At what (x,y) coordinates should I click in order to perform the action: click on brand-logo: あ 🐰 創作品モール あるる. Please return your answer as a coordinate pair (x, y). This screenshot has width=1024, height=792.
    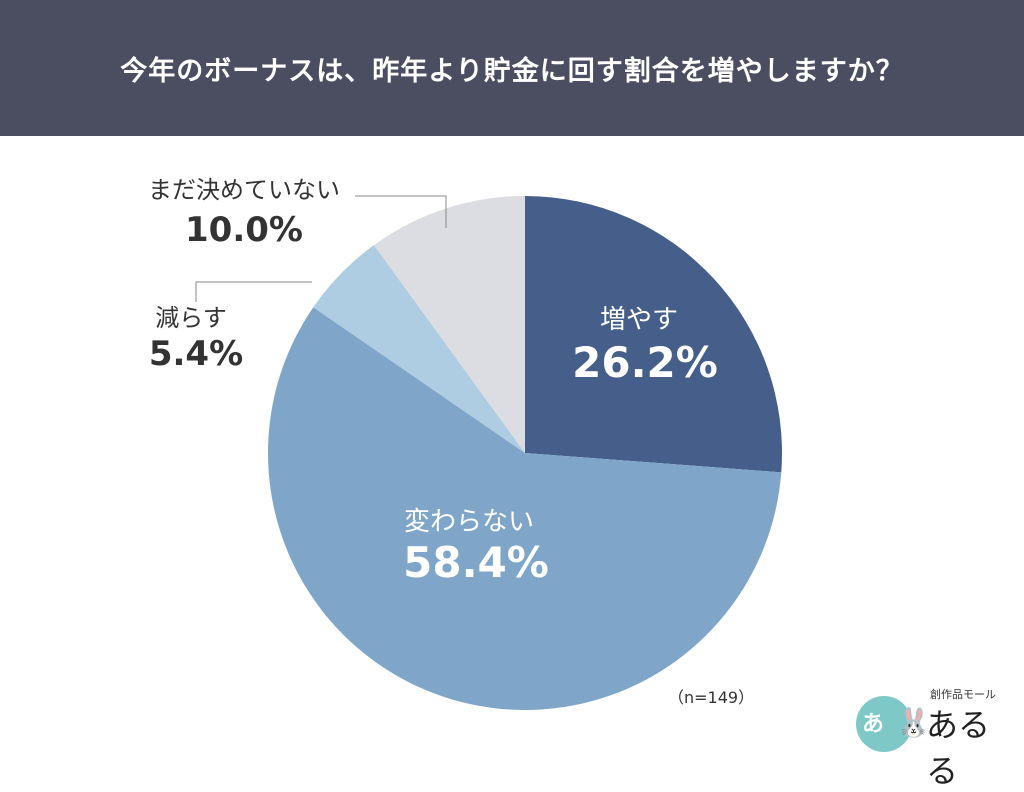
    Looking at the image, I should click on (932, 738).